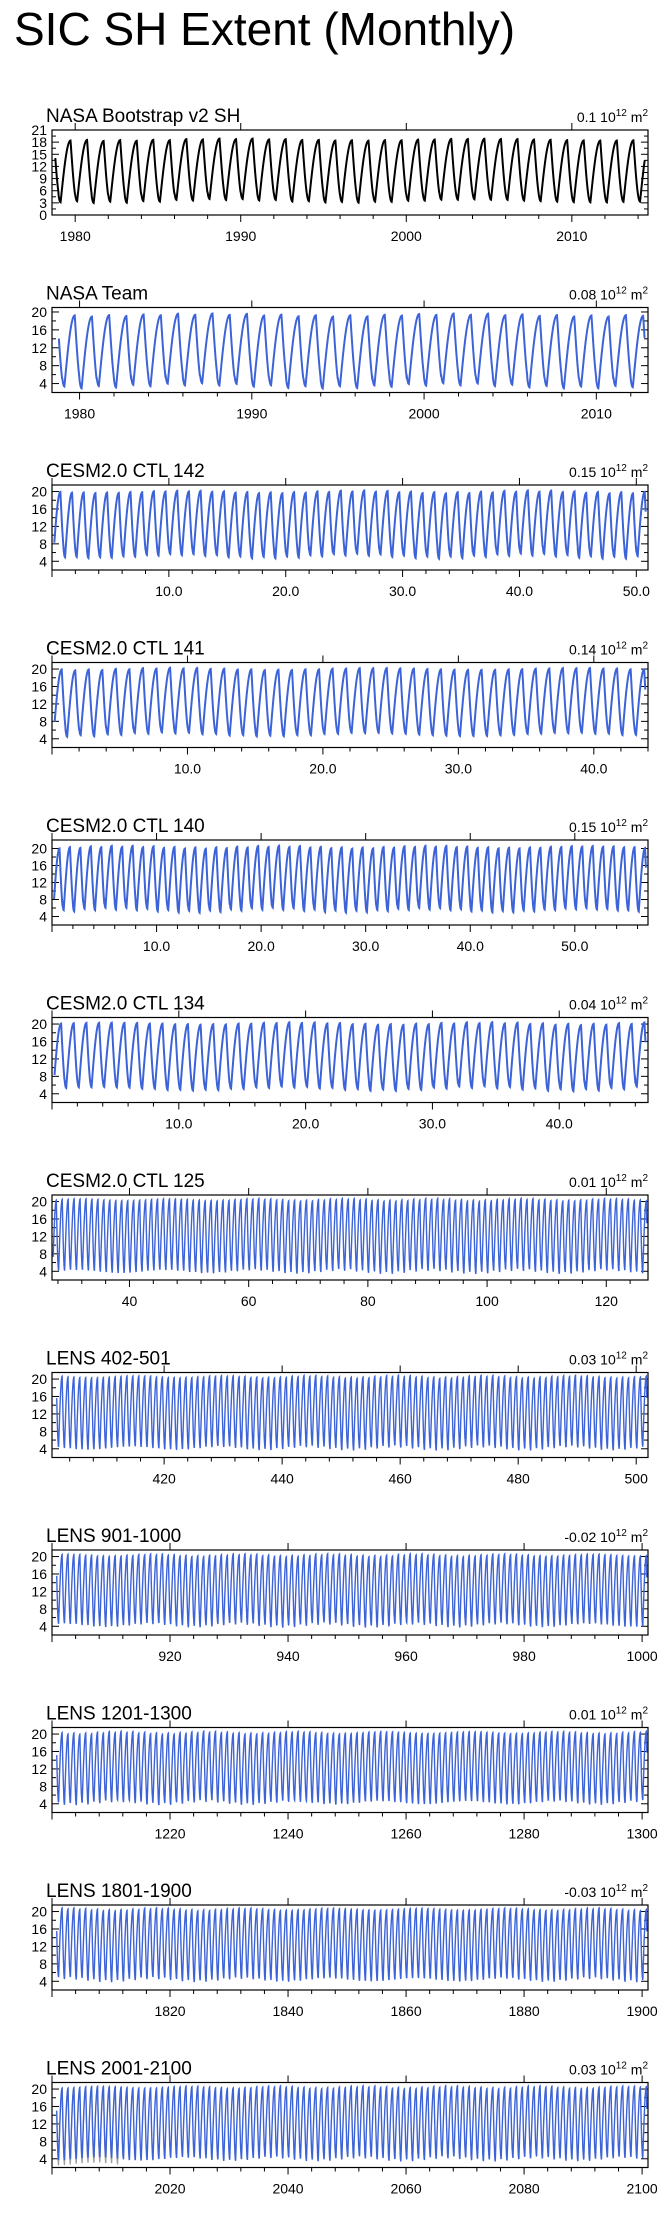  What do you see at coordinates (608, 1714) in the screenshot?
I see `trend-annotation: 0.01 1012 m2` at bounding box center [608, 1714].